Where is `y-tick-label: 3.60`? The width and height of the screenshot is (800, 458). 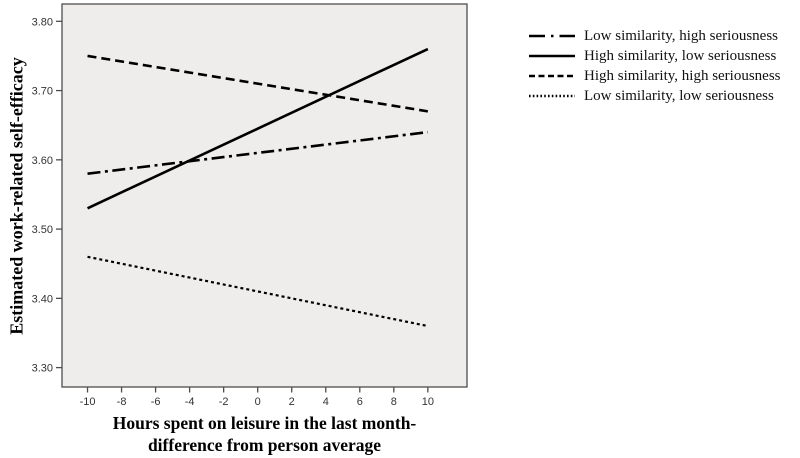
y-tick-label: 3.60 is located at coordinates (42, 161).